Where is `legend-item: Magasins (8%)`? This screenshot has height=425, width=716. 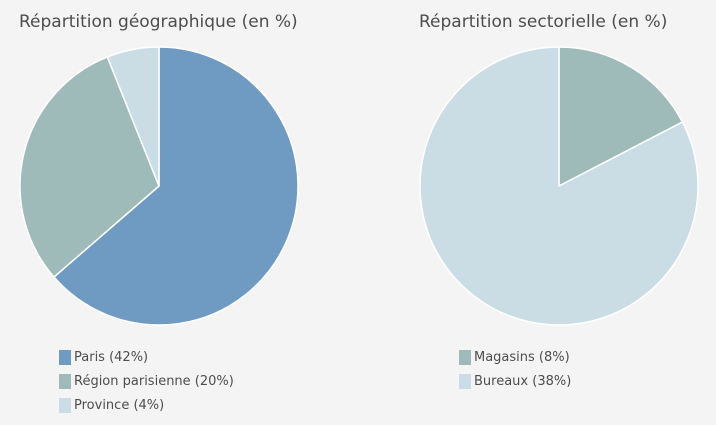 legend-item: Magasins (8%) is located at coordinates (515, 357).